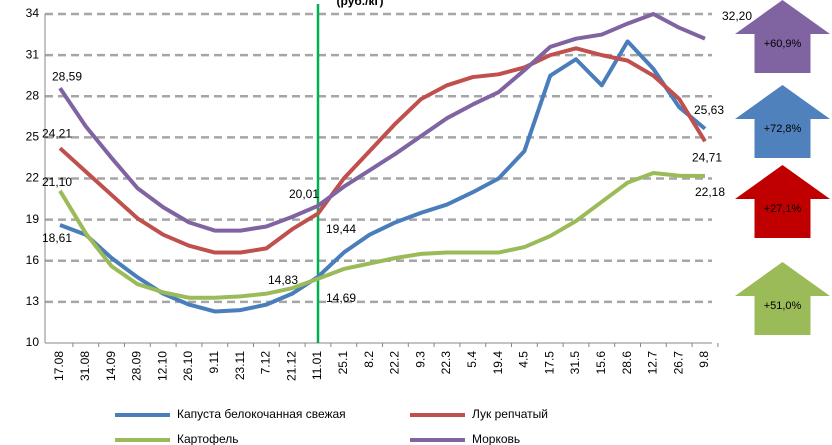 Image resolution: width=832 pixels, height=445 pixels. What do you see at coordinates (291, 366) in the screenshot?
I see `x-tick-label: 21.12` at bounding box center [291, 366].